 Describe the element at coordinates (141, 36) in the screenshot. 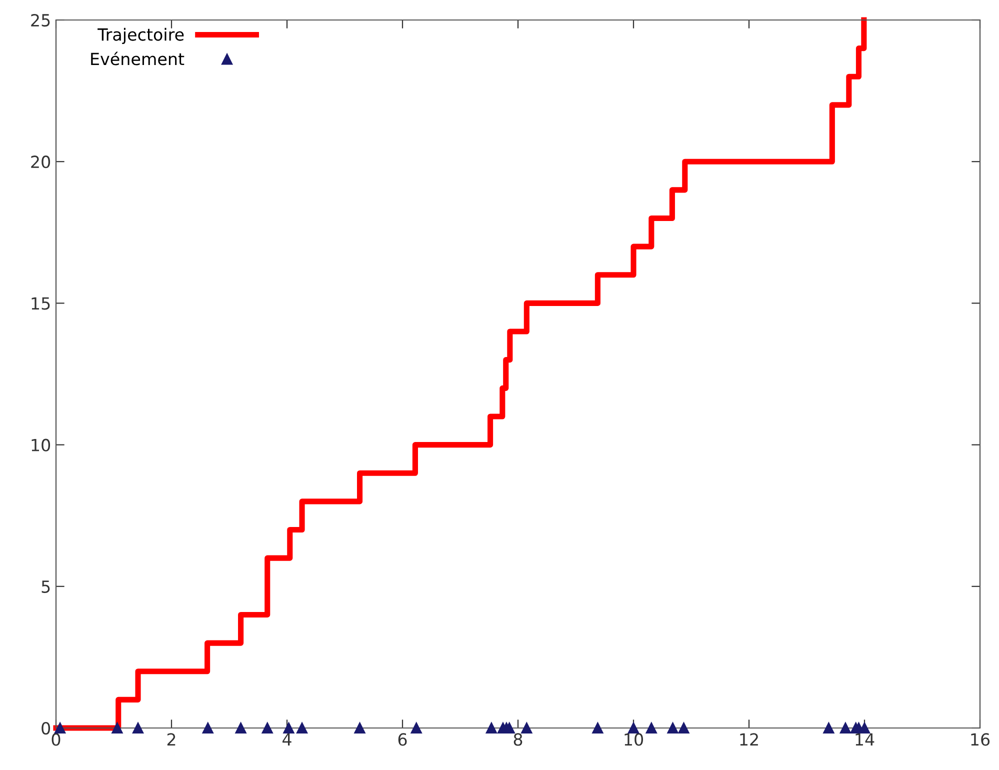

I see `legend-label: Trajectoire` at that location.